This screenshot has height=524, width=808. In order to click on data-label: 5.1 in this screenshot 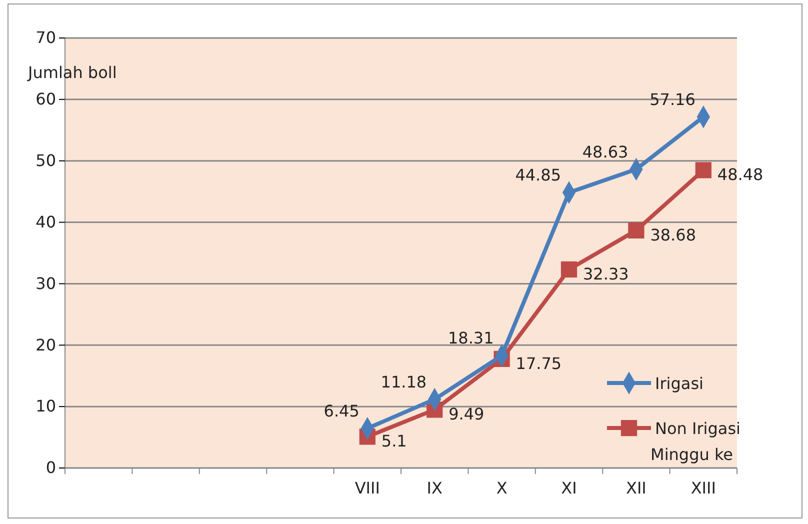, I will do `click(394, 441)`.